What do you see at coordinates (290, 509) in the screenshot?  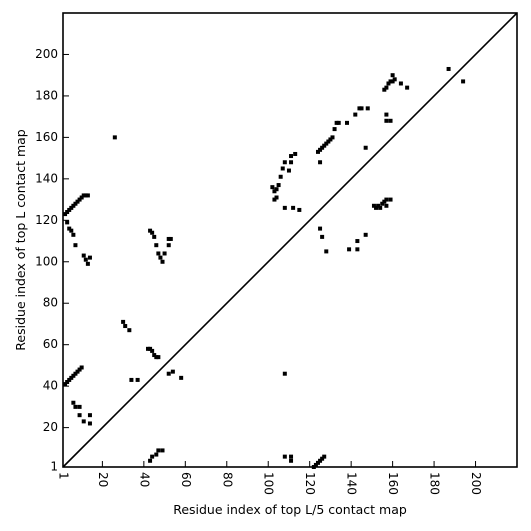 I see `x-axis-label: Residue index of top L/5 contact map` at bounding box center [290, 509].